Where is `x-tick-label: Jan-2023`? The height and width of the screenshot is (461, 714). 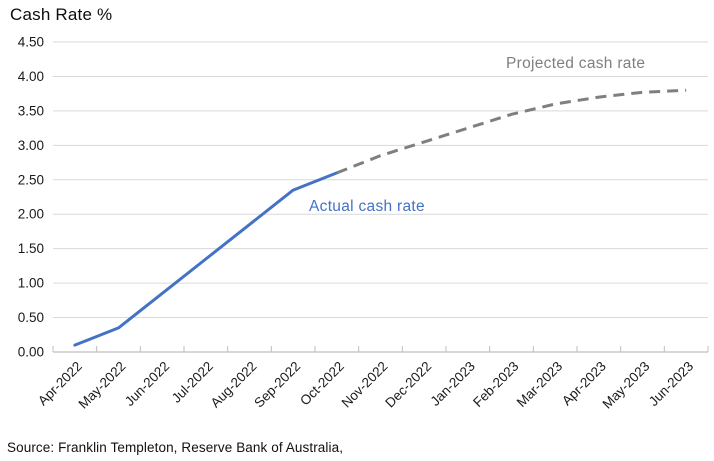 x-tick-label: Jan-2023 is located at coordinates (453, 384).